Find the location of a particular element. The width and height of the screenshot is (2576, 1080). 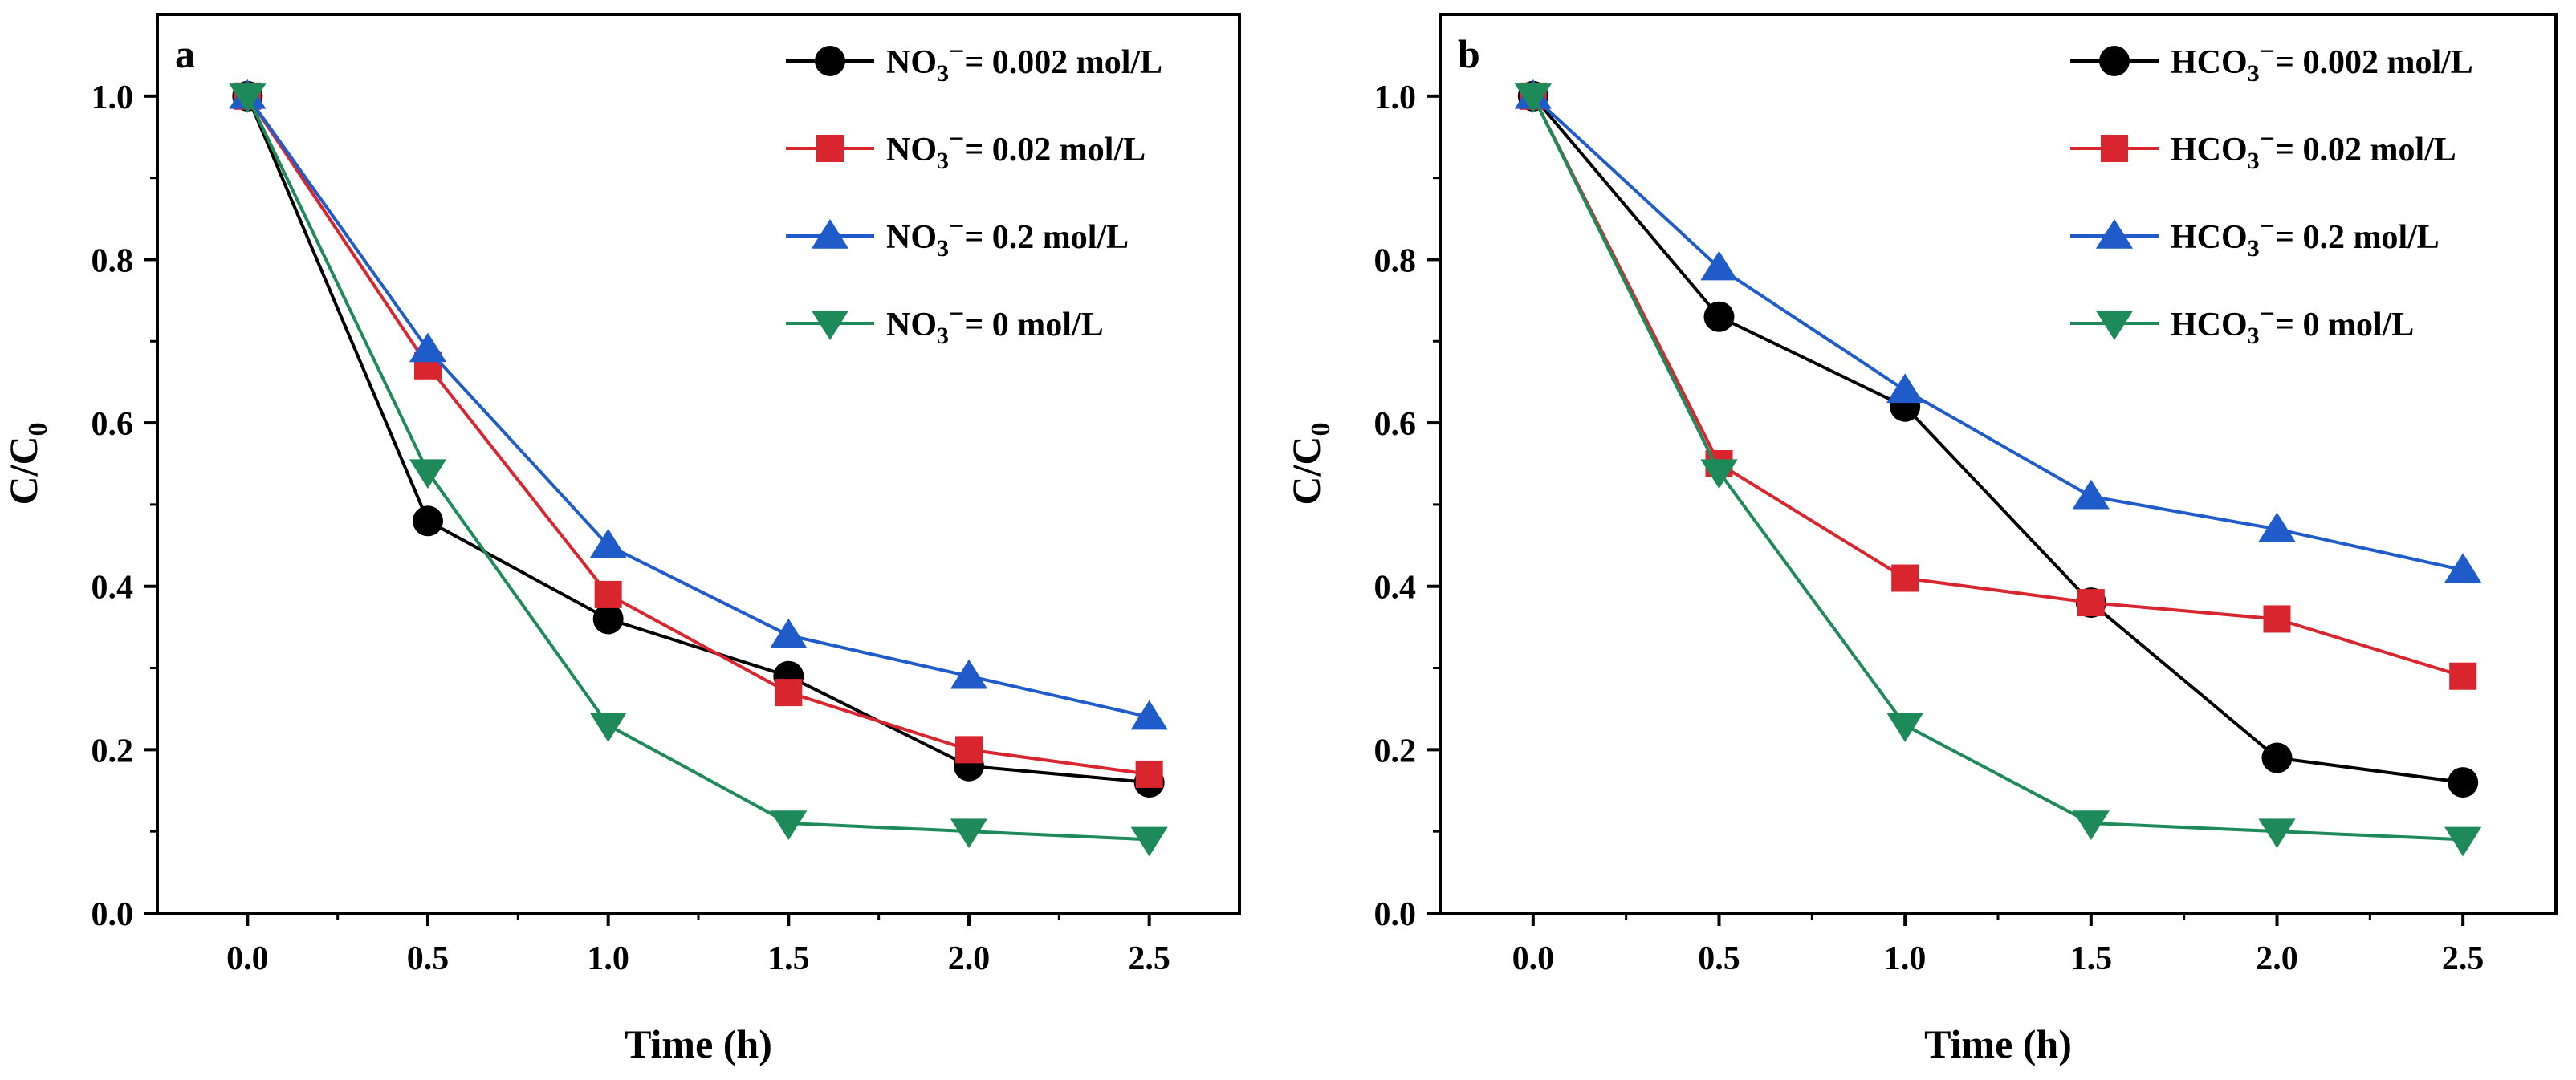

legend-entry: HCO3−= 0.002 mol/L is located at coordinates (2271, 62).